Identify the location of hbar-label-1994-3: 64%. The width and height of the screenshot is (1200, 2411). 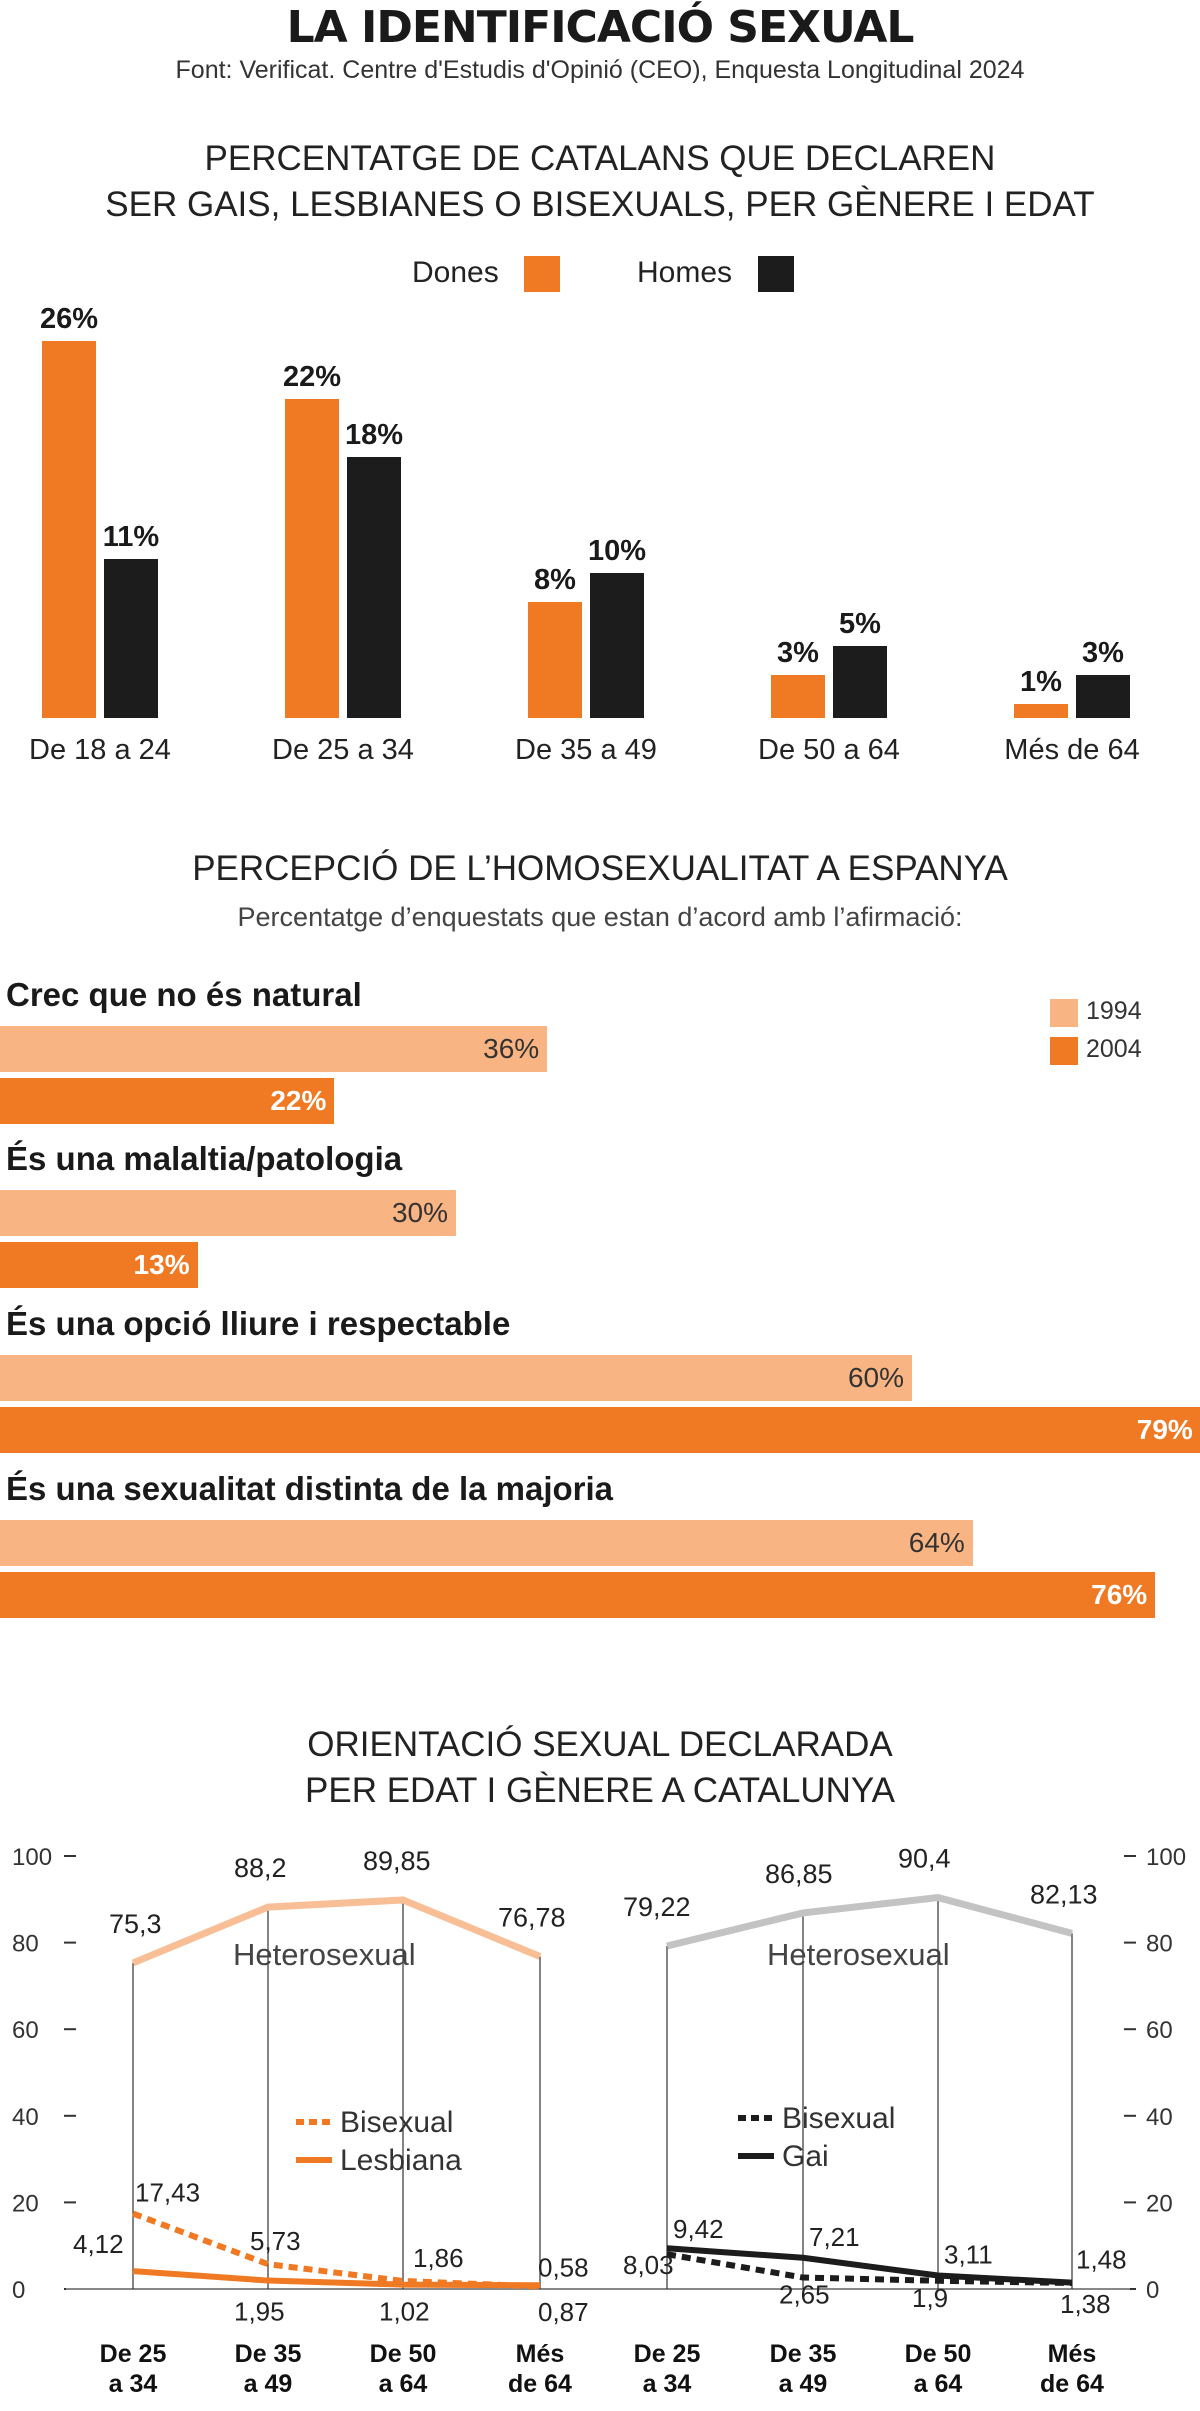
(936, 1542).